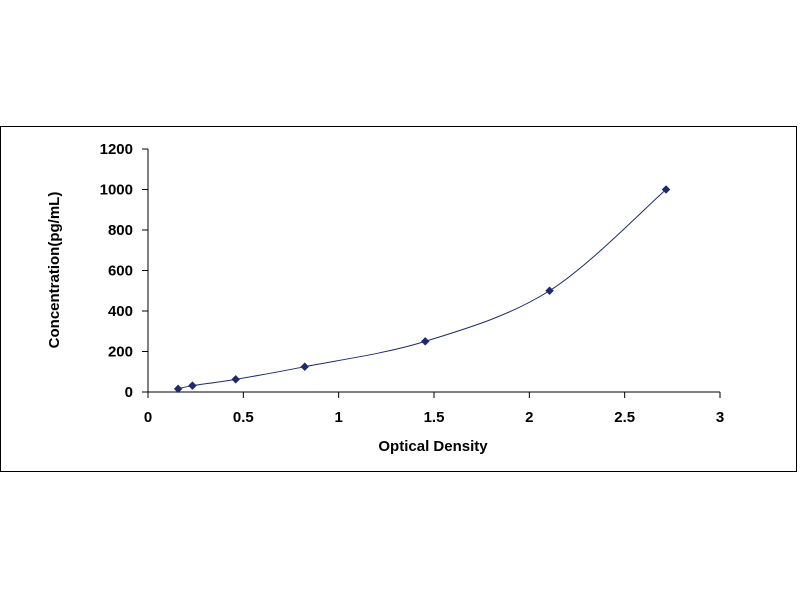 The width and height of the screenshot is (800, 600). What do you see at coordinates (433, 446) in the screenshot?
I see `x-axis-title: Optical Density` at bounding box center [433, 446].